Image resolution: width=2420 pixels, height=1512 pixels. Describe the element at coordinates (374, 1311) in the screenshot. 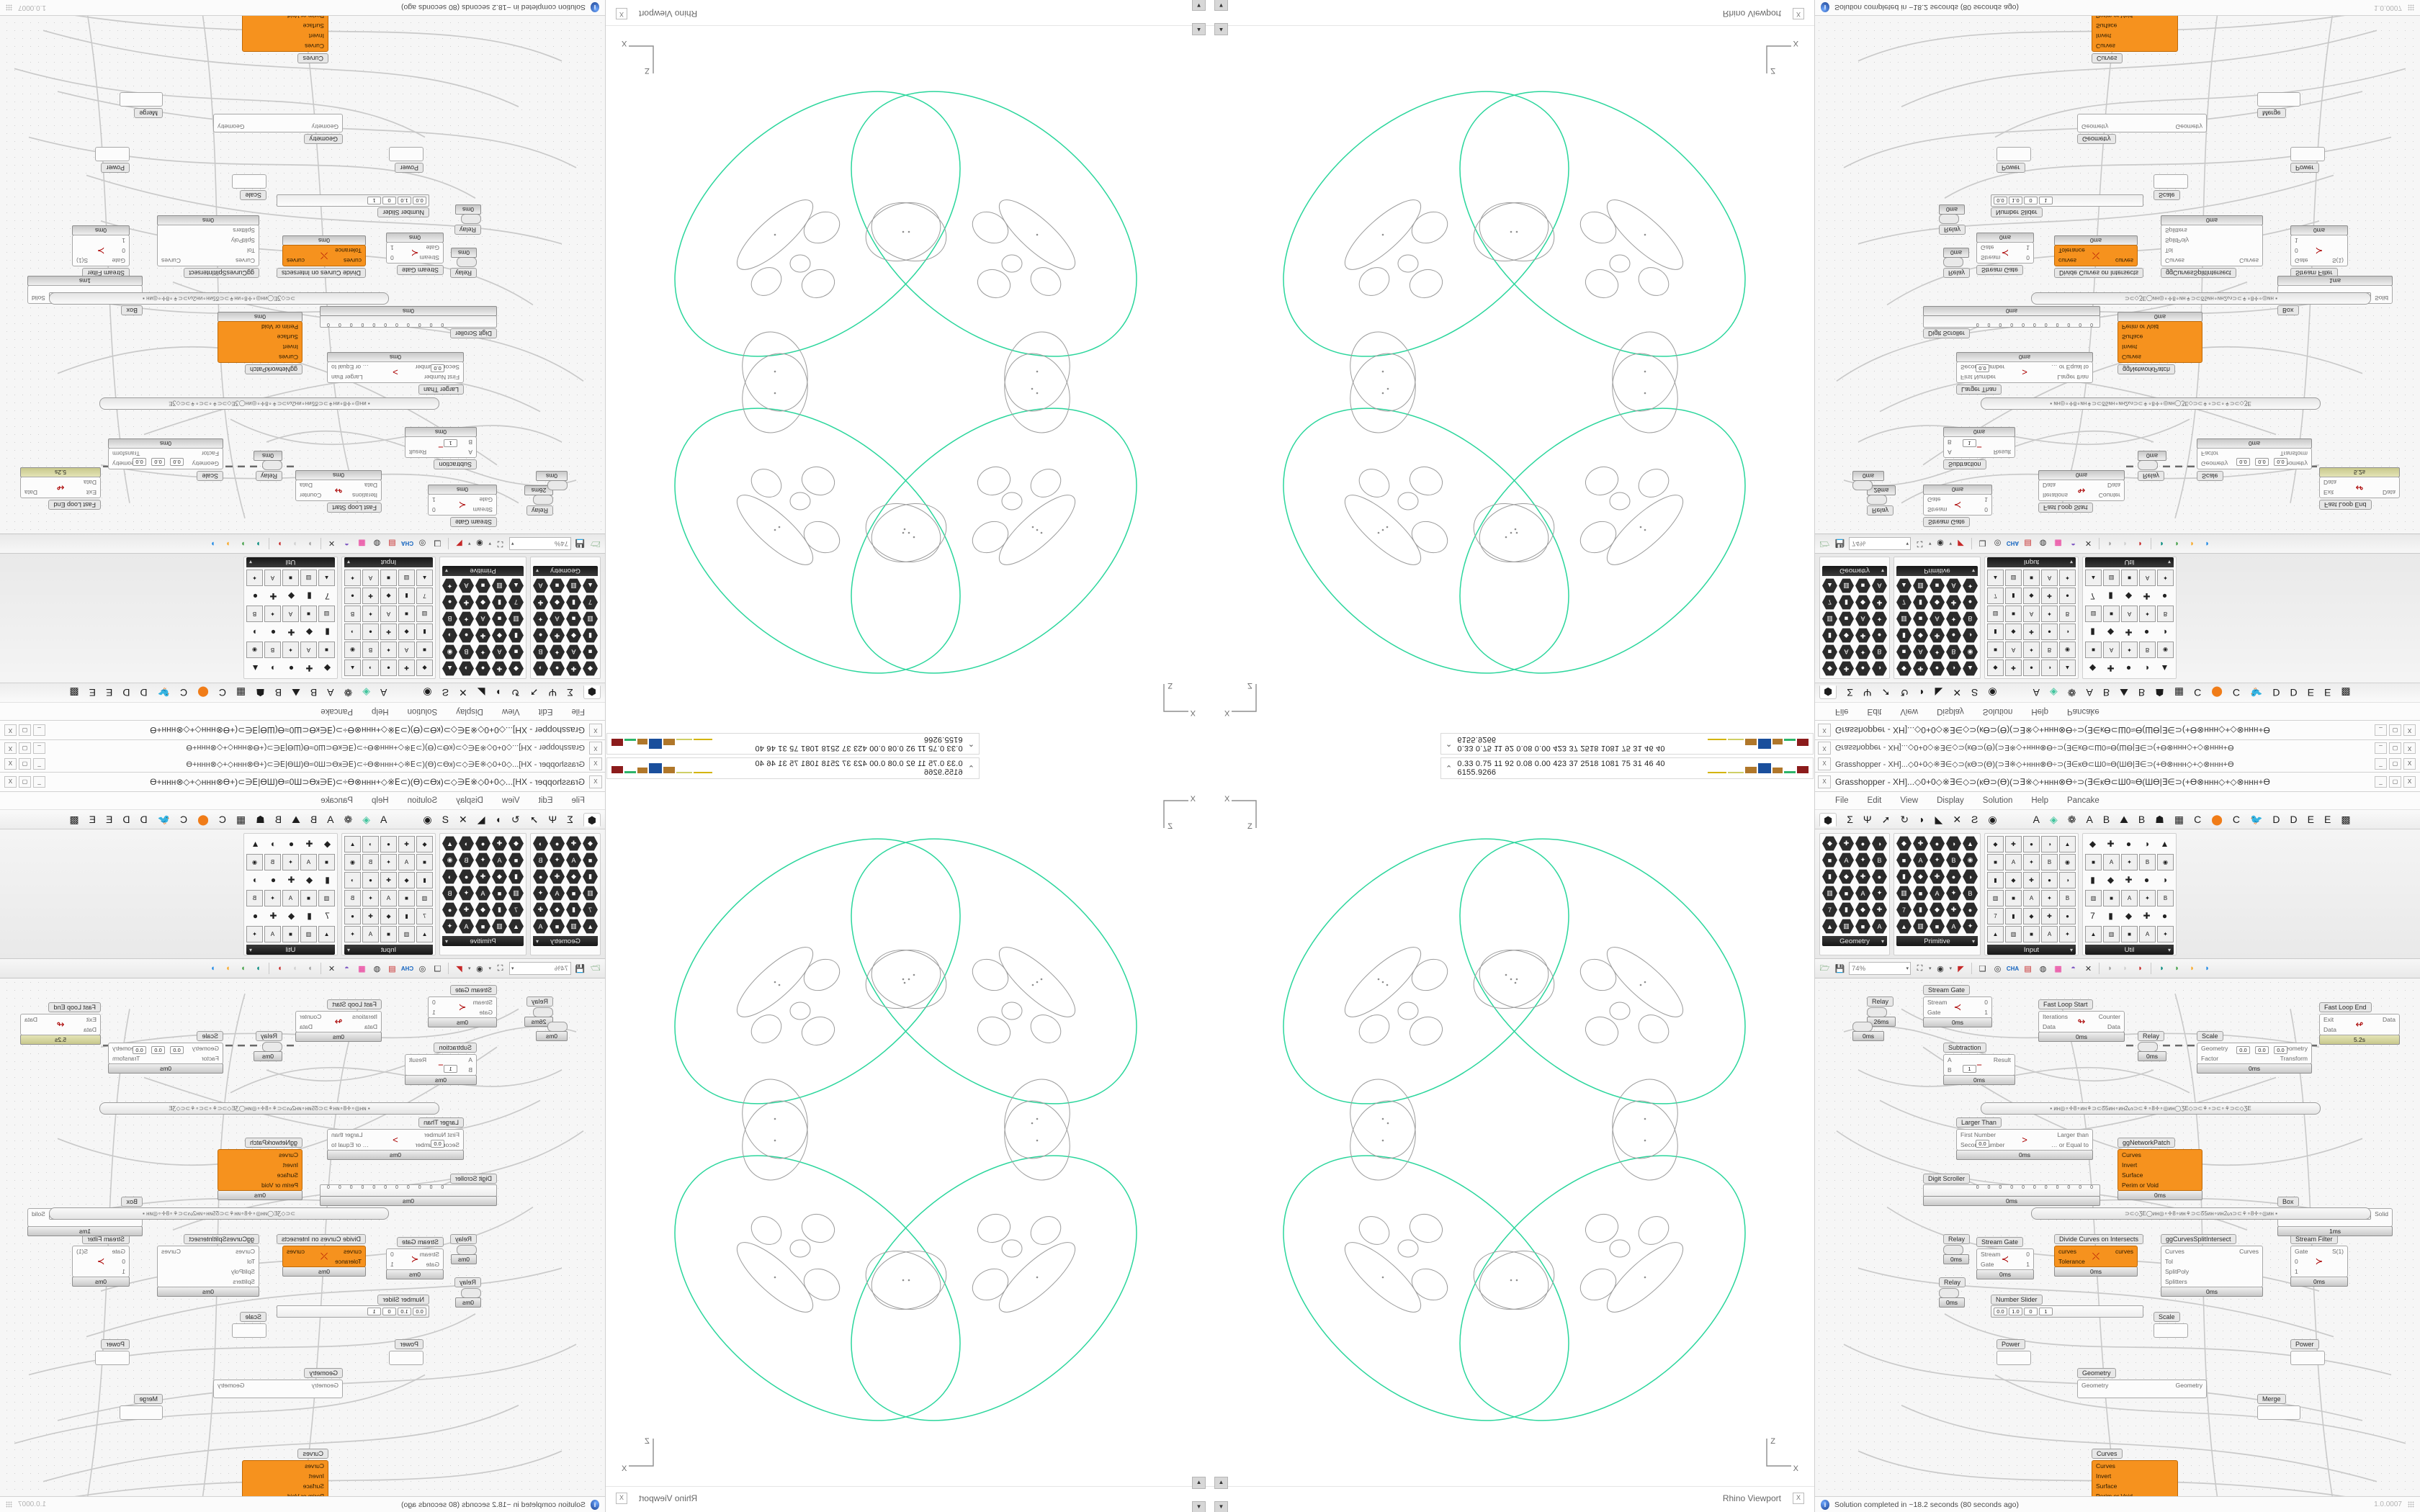

I see `slider-max: 1` at that location.